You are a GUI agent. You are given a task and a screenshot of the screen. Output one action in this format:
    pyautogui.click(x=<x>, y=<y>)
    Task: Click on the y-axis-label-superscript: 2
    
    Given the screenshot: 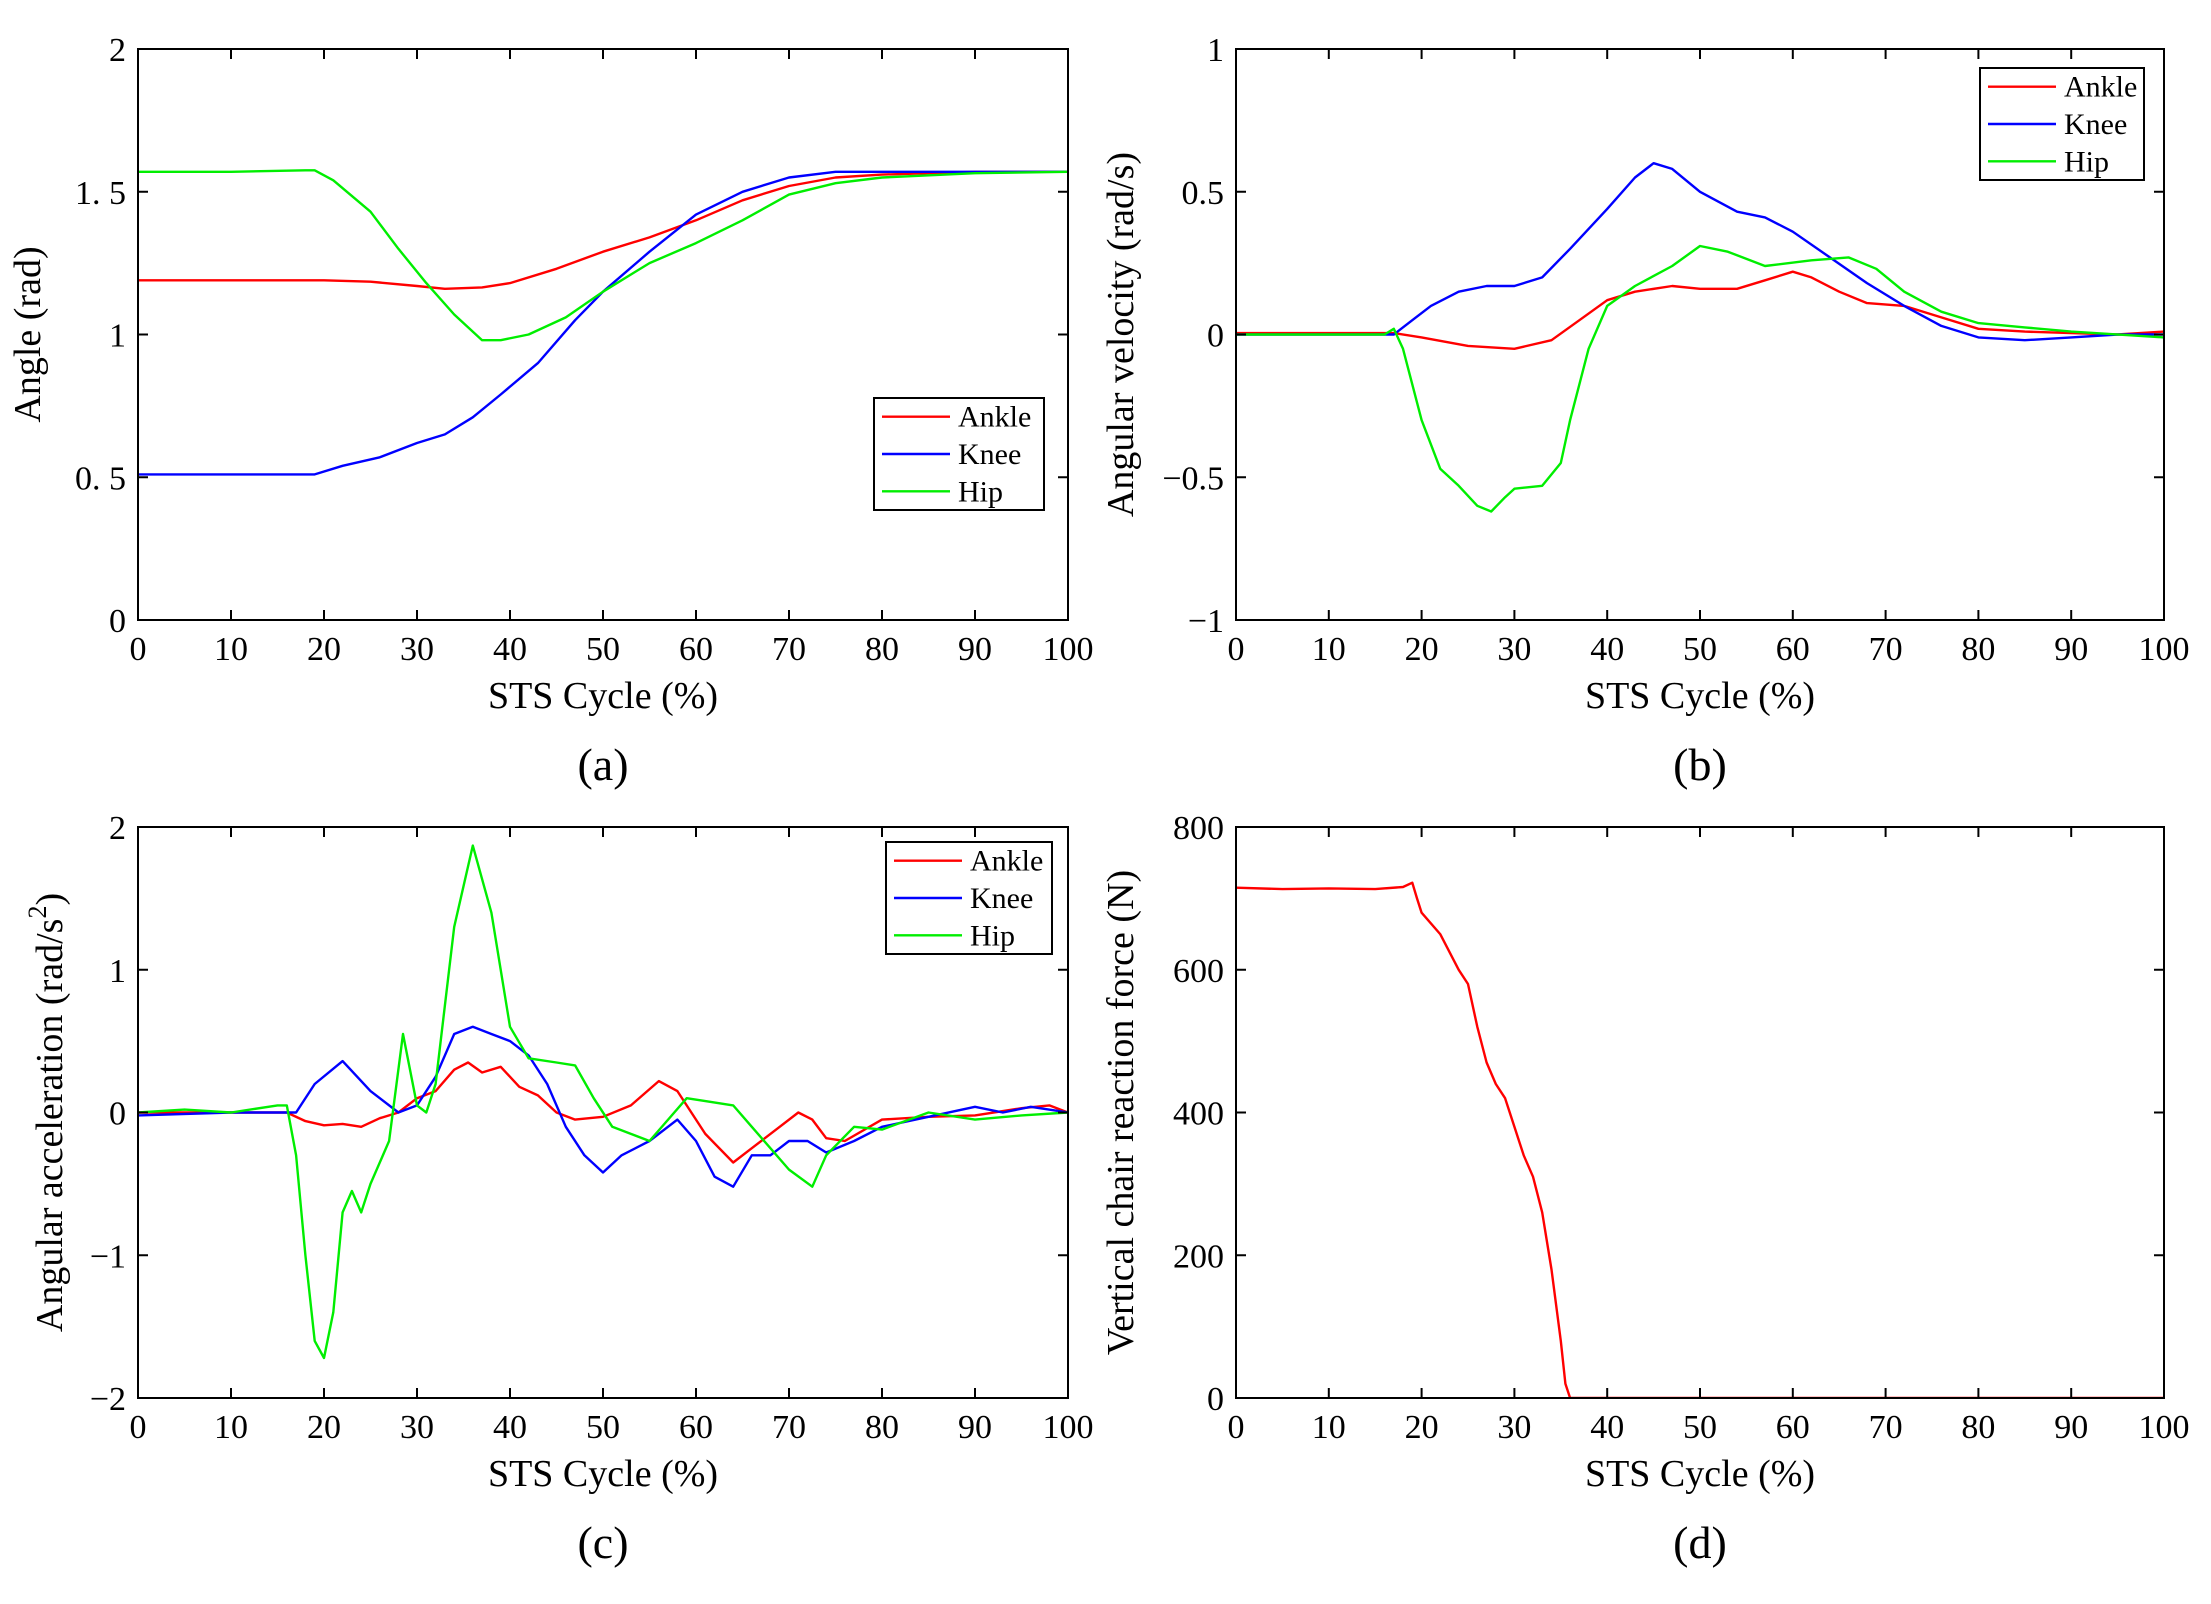 What is the action you would take?
    pyautogui.click(x=37, y=912)
    